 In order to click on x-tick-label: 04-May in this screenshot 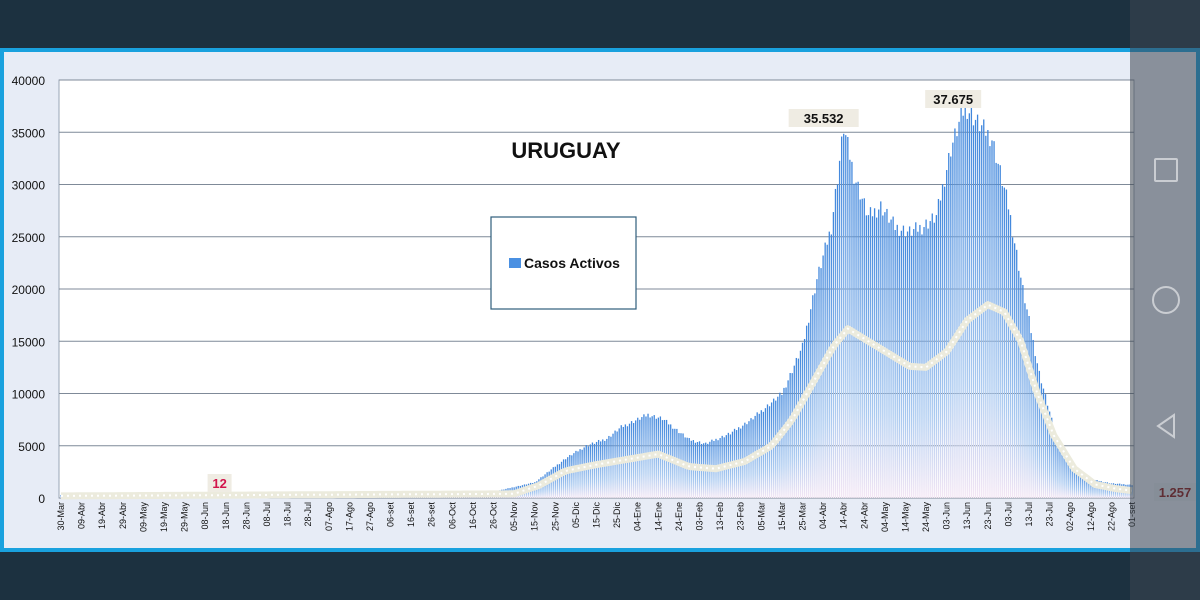, I will do `click(885, 517)`.